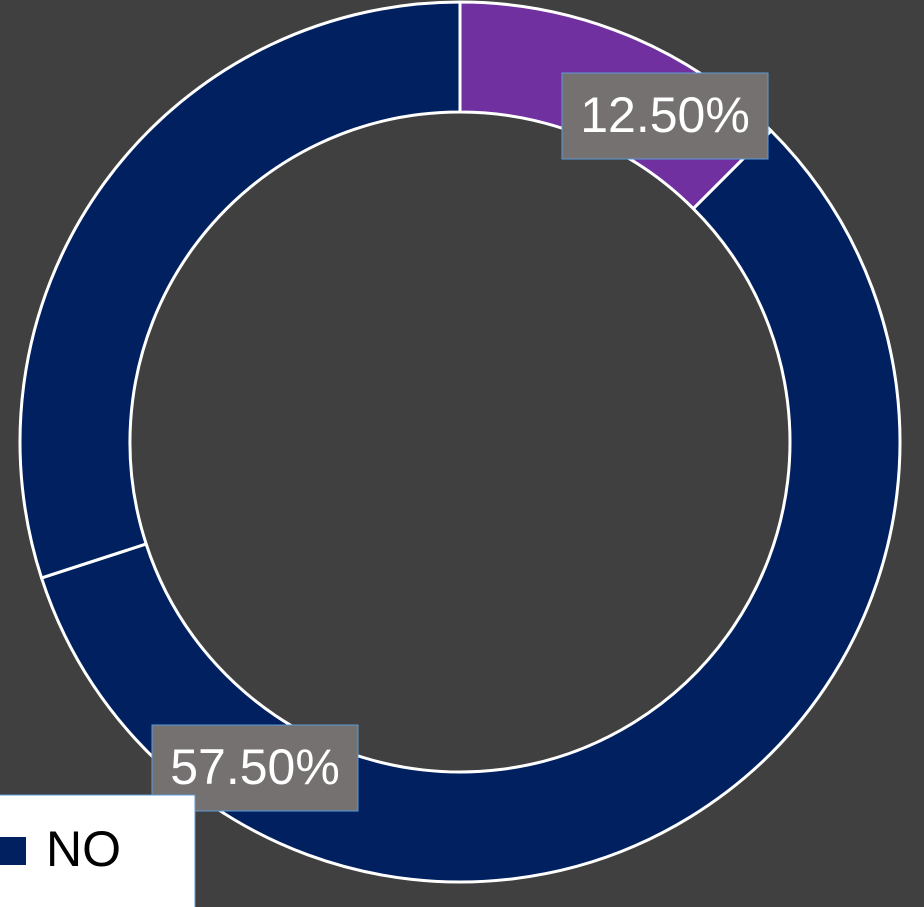 The height and width of the screenshot is (907, 924). I want to click on data-label-box, so click(665, 116).